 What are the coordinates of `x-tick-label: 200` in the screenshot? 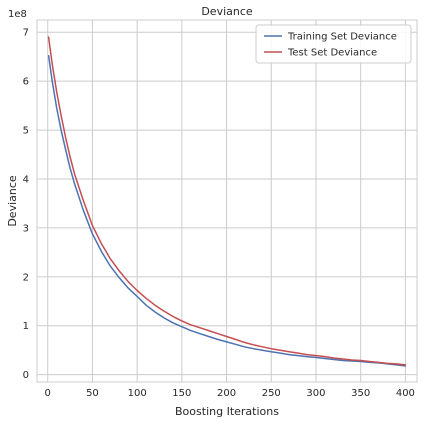 It's located at (226, 393).